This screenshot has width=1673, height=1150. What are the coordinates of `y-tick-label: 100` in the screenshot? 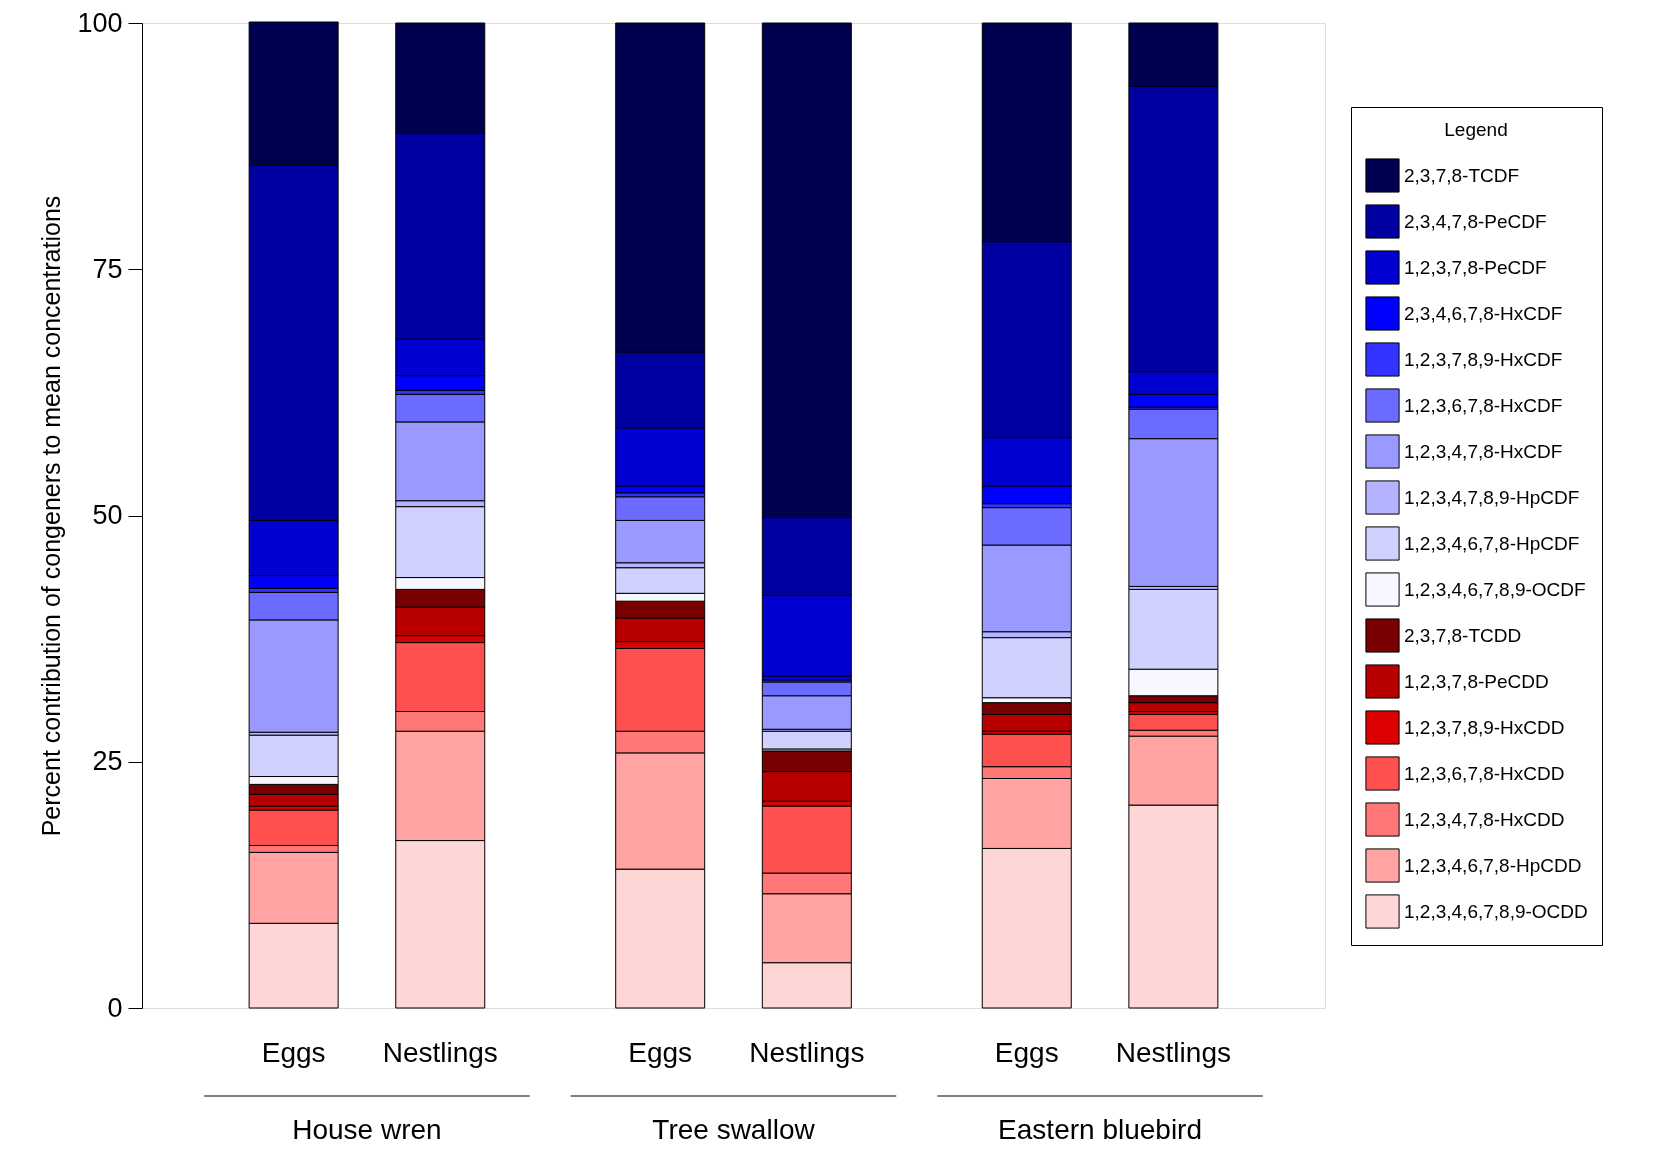 It's located at (100, 22).